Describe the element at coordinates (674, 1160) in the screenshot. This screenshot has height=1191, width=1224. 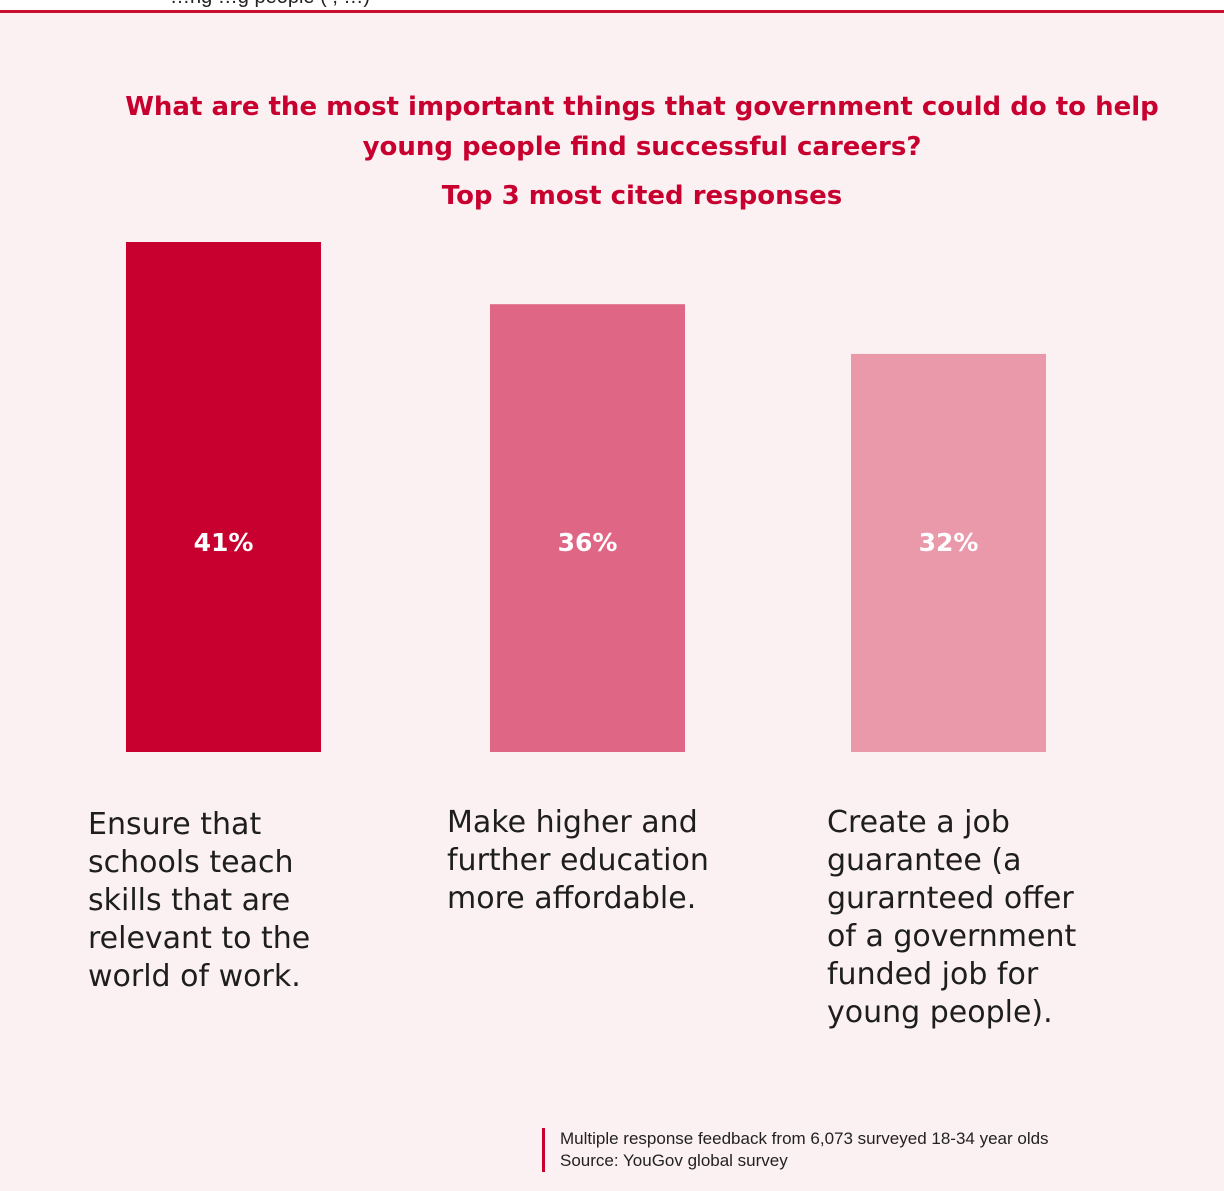
I see `footnote-source: Source: YouGov global survey` at that location.